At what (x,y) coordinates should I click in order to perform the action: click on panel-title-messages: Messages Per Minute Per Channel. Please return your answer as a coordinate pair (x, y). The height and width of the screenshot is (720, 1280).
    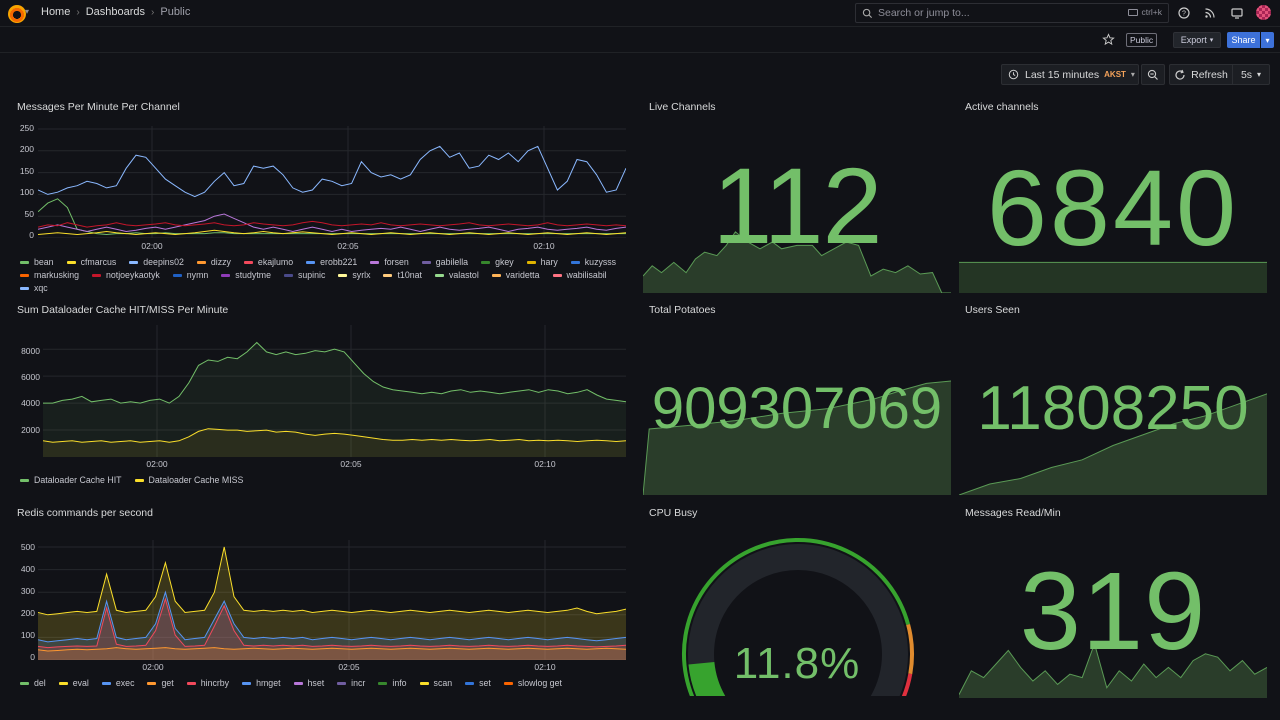
    Looking at the image, I should click on (98, 107).